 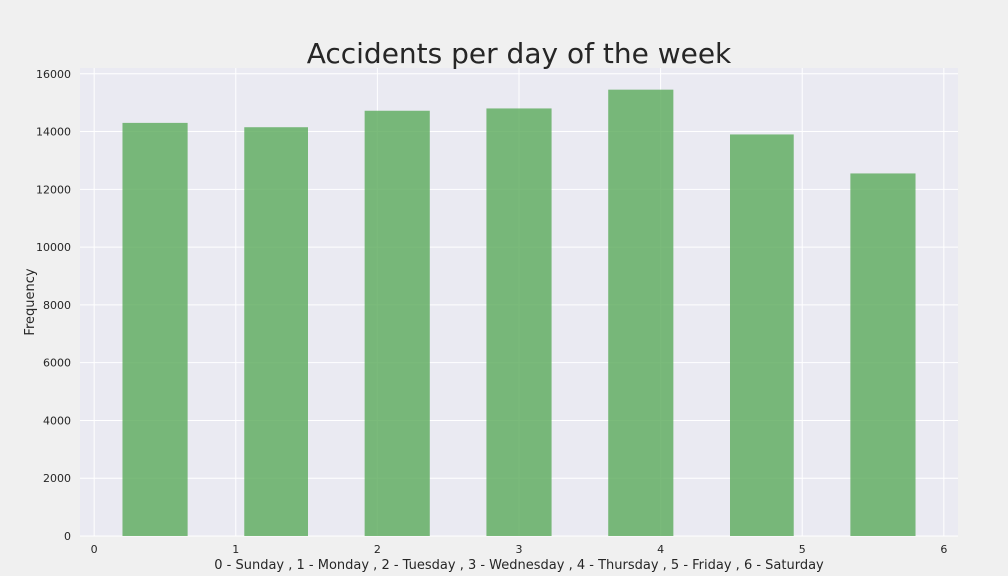 What do you see at coordinates (377, 549) in the screenshot?
I see `x-tick-label: 2` at bounding box center [377, 549].